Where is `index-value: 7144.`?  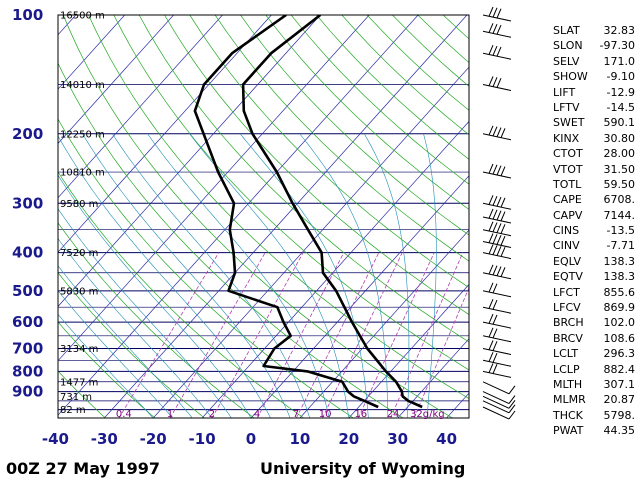
index-value: 7144. is located at coordinates (619, 215).